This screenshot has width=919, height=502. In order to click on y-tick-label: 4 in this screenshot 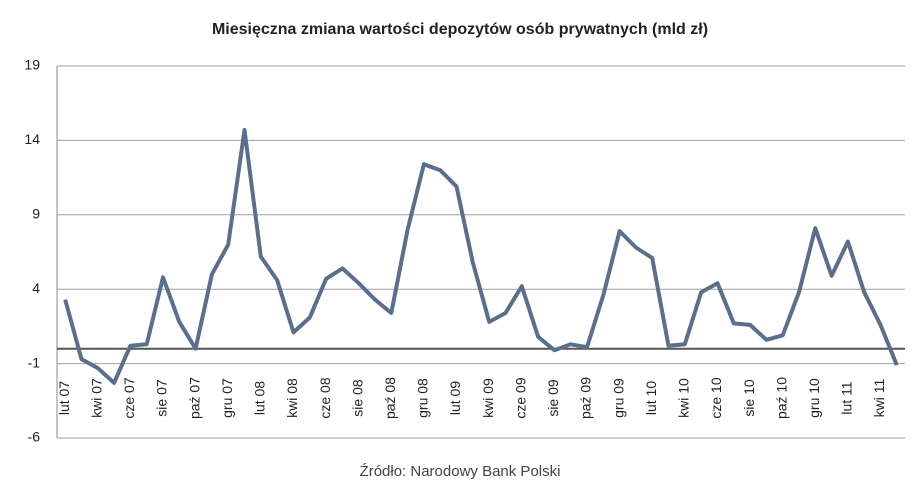, I will do `click(36, 288)`.